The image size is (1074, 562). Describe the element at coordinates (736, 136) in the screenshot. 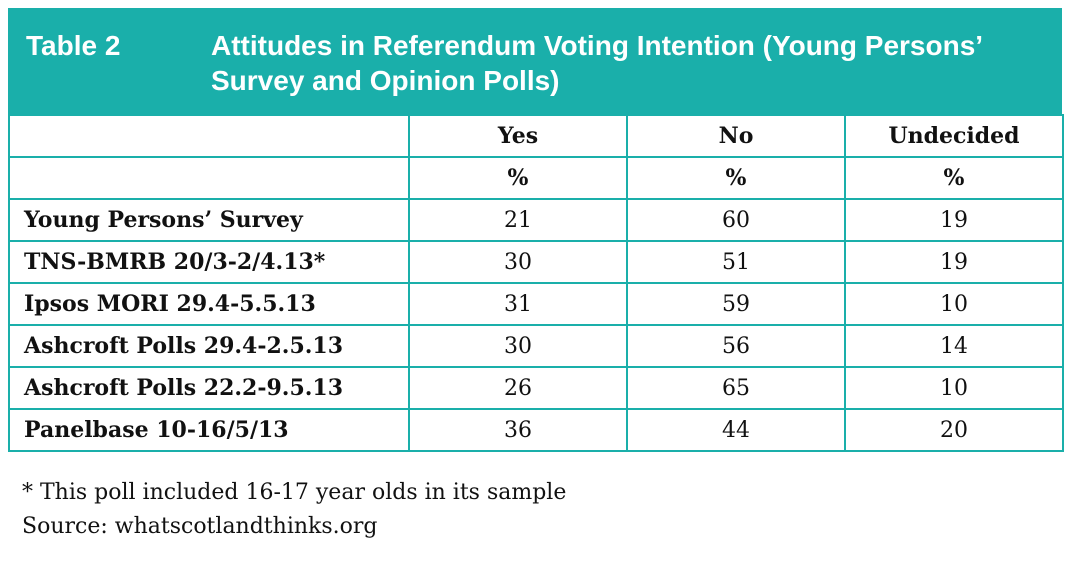

I see `column-header-no: No` at that location.